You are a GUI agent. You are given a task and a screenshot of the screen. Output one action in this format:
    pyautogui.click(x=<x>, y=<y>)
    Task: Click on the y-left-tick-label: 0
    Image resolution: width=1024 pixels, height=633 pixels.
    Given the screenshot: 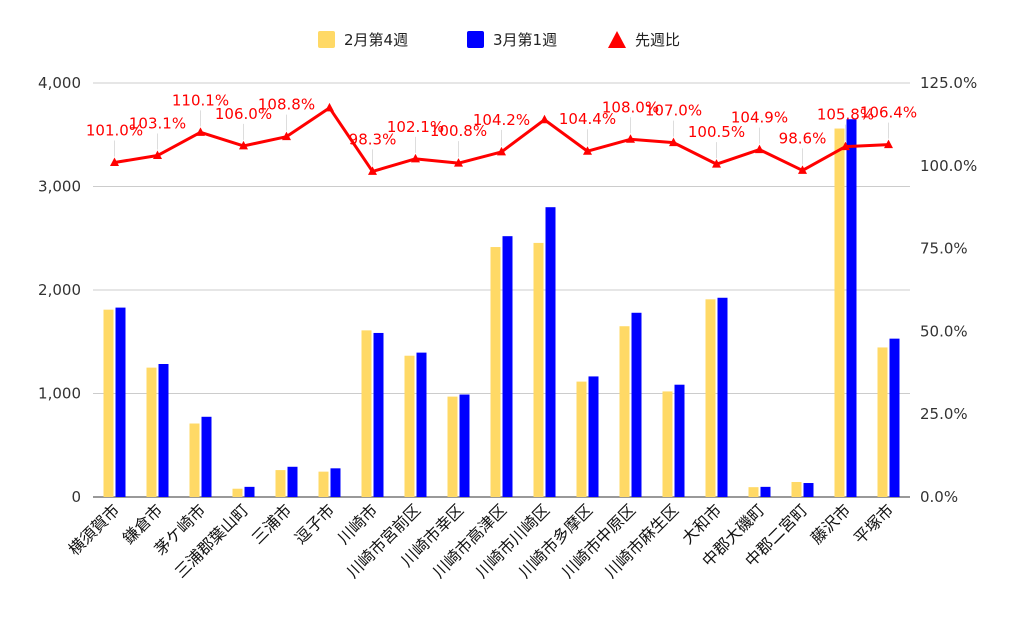 What is the action you would take?
    pyautogui.click(x=76, y=497)
    